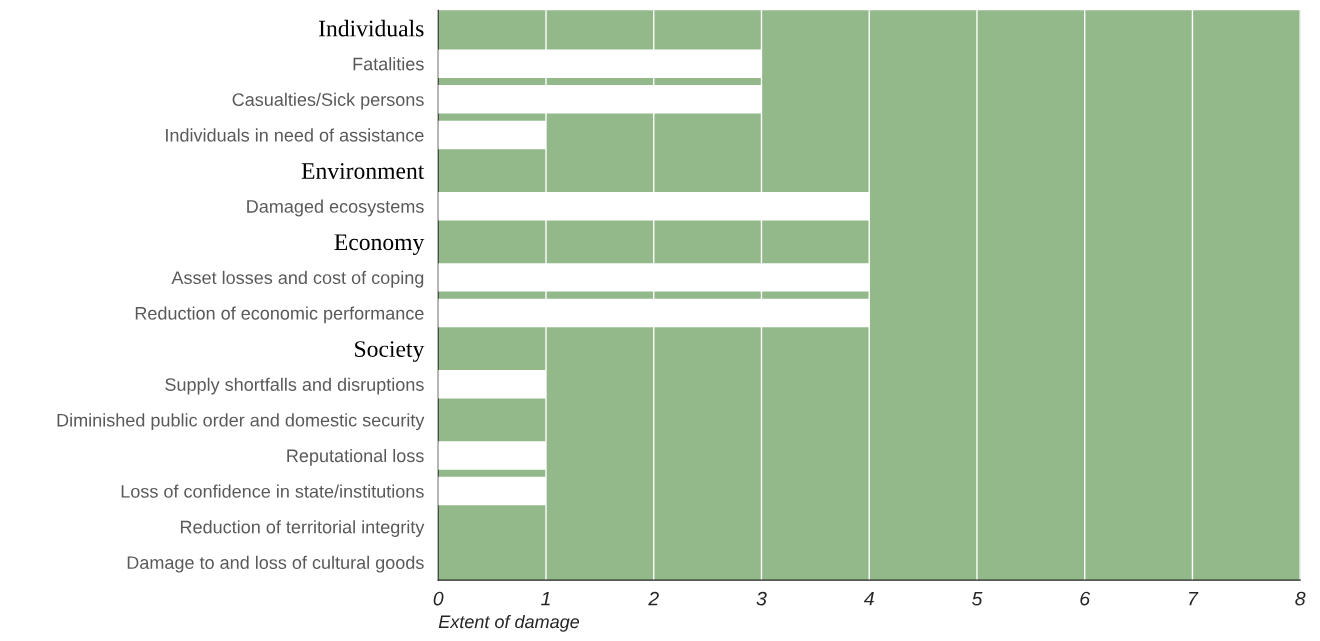  What do you see at coordinates (272, 491) in the screenshot?
I see `y-tick-label: Loss of confidence in state/institutions` at bounding box center [272, 491].